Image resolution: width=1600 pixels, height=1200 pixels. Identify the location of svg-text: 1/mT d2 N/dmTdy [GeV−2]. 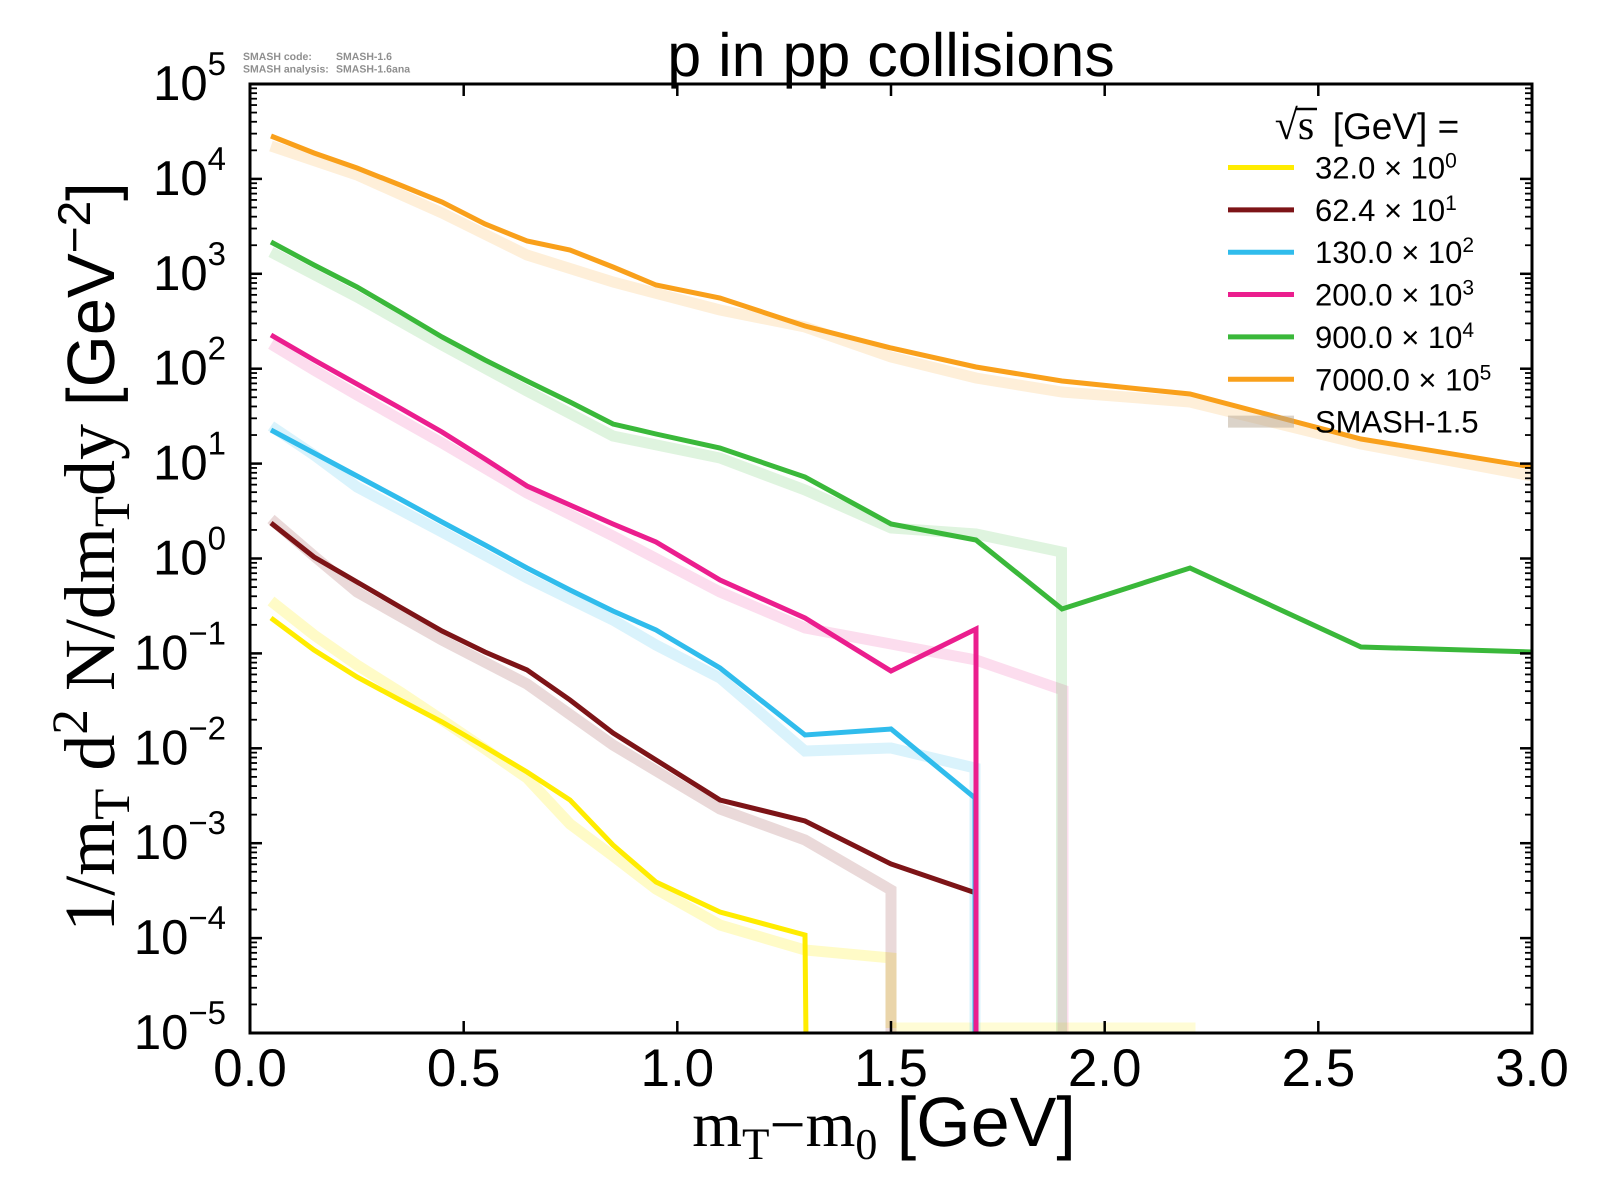
(92, 557).